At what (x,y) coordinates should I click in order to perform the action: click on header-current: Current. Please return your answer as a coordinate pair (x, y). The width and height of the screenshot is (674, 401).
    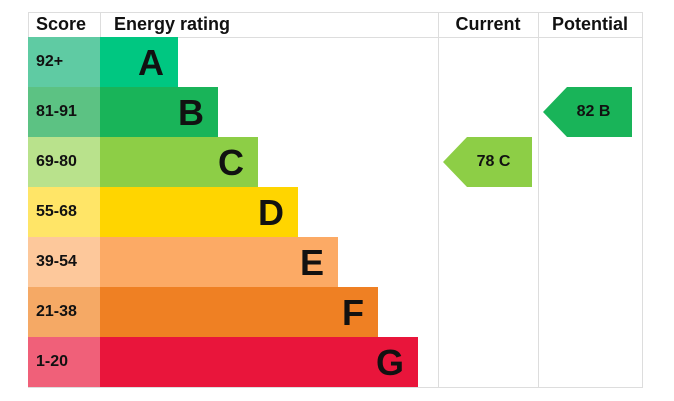
    Looking at the image, I should click on (488, 24).